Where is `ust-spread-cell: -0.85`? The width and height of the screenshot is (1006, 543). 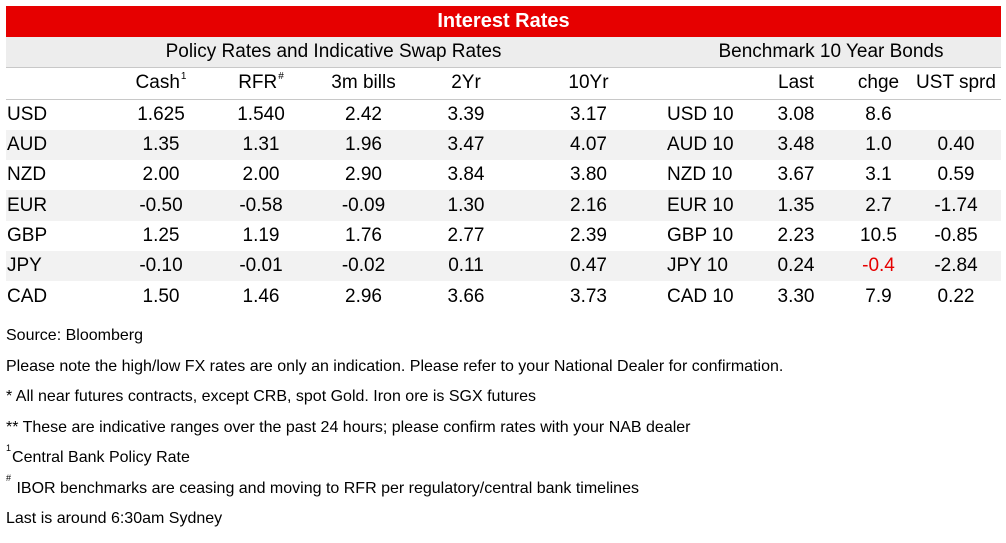 ust-spread-cell: -0.85 is located at coordinates (956, 235).